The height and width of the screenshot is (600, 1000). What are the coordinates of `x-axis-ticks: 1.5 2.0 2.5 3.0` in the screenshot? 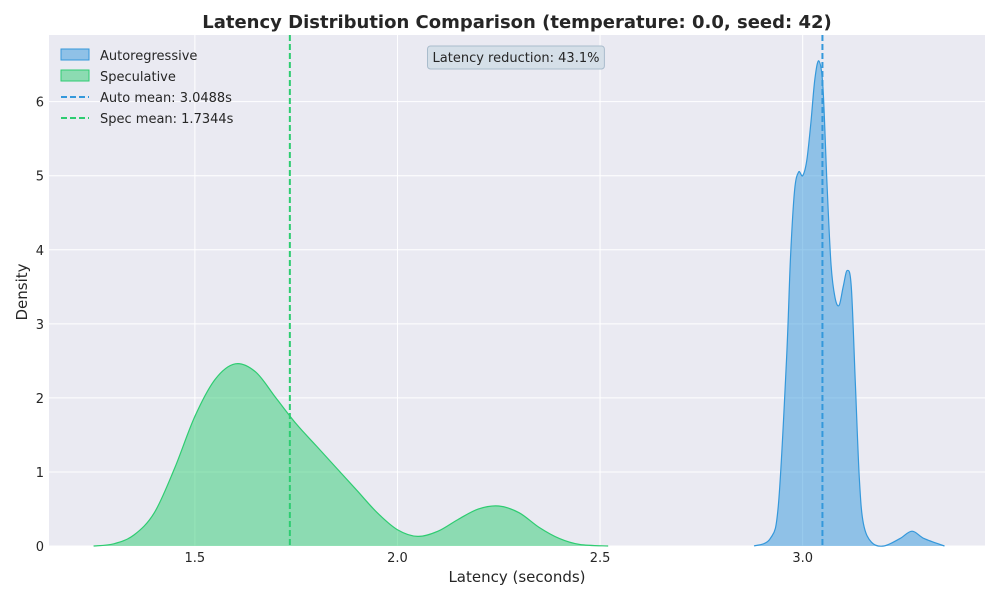 It's located at (499, 558).